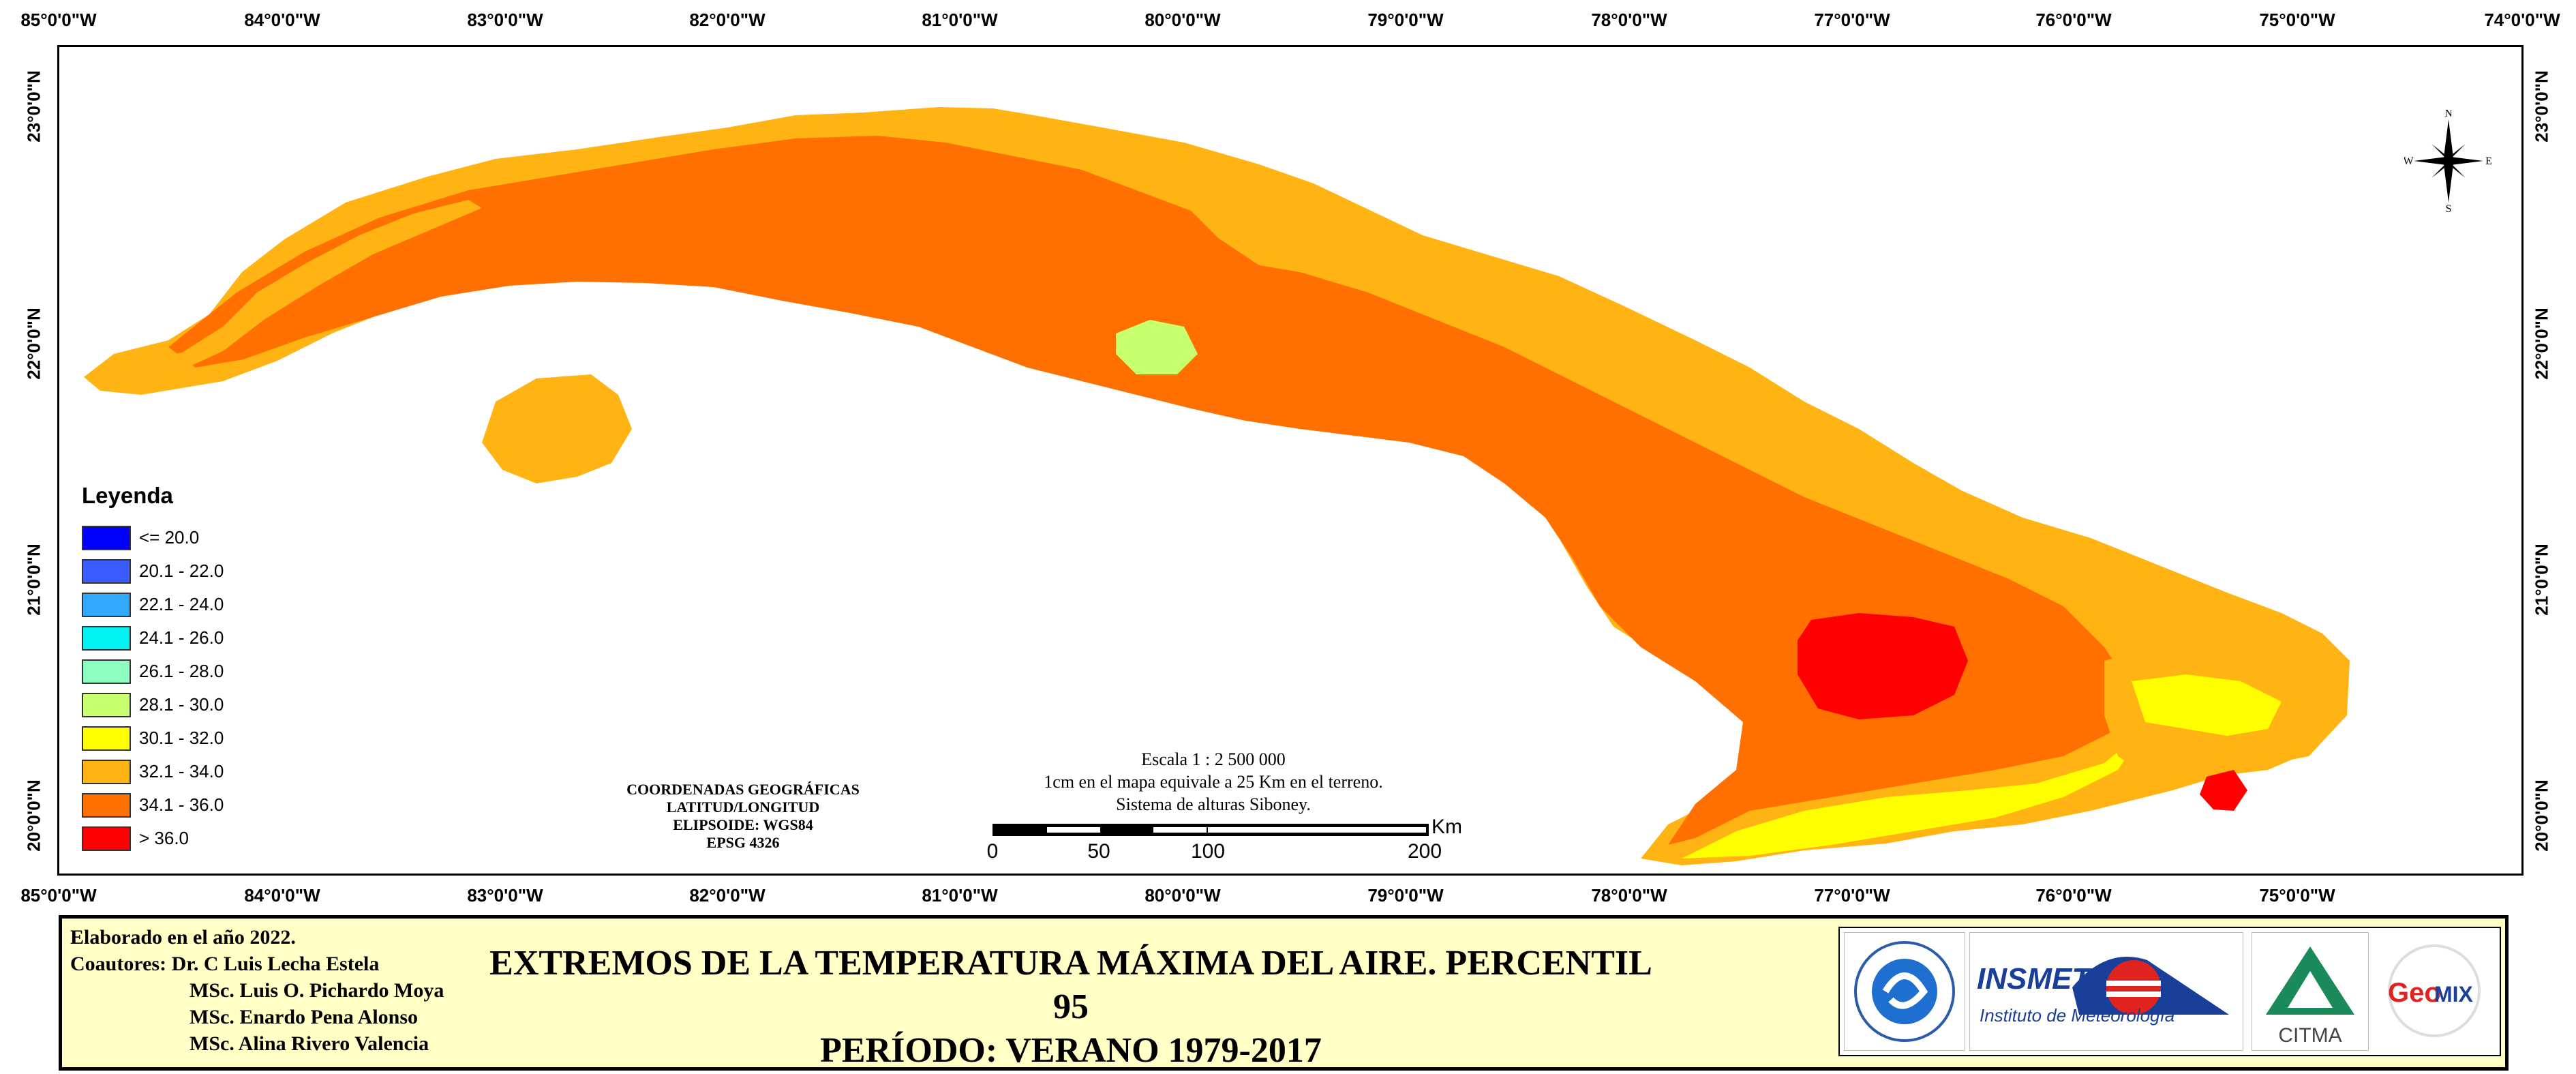  What do you see at coordinates (2074, 20) in the screenshot?
I see `lon-tick-top: 76°0'0"W` at bounding box center [2074, 20].